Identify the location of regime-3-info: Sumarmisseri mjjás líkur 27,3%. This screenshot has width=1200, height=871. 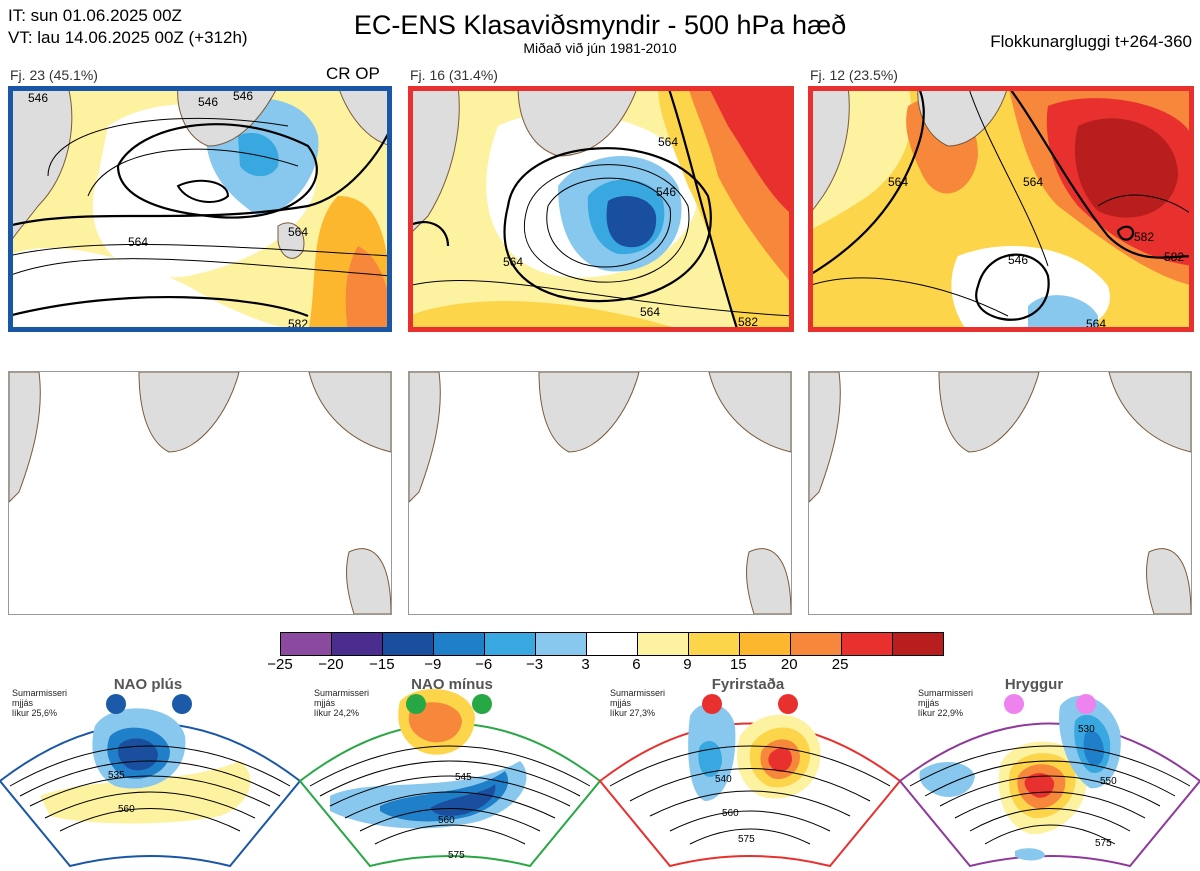
(637, 703).